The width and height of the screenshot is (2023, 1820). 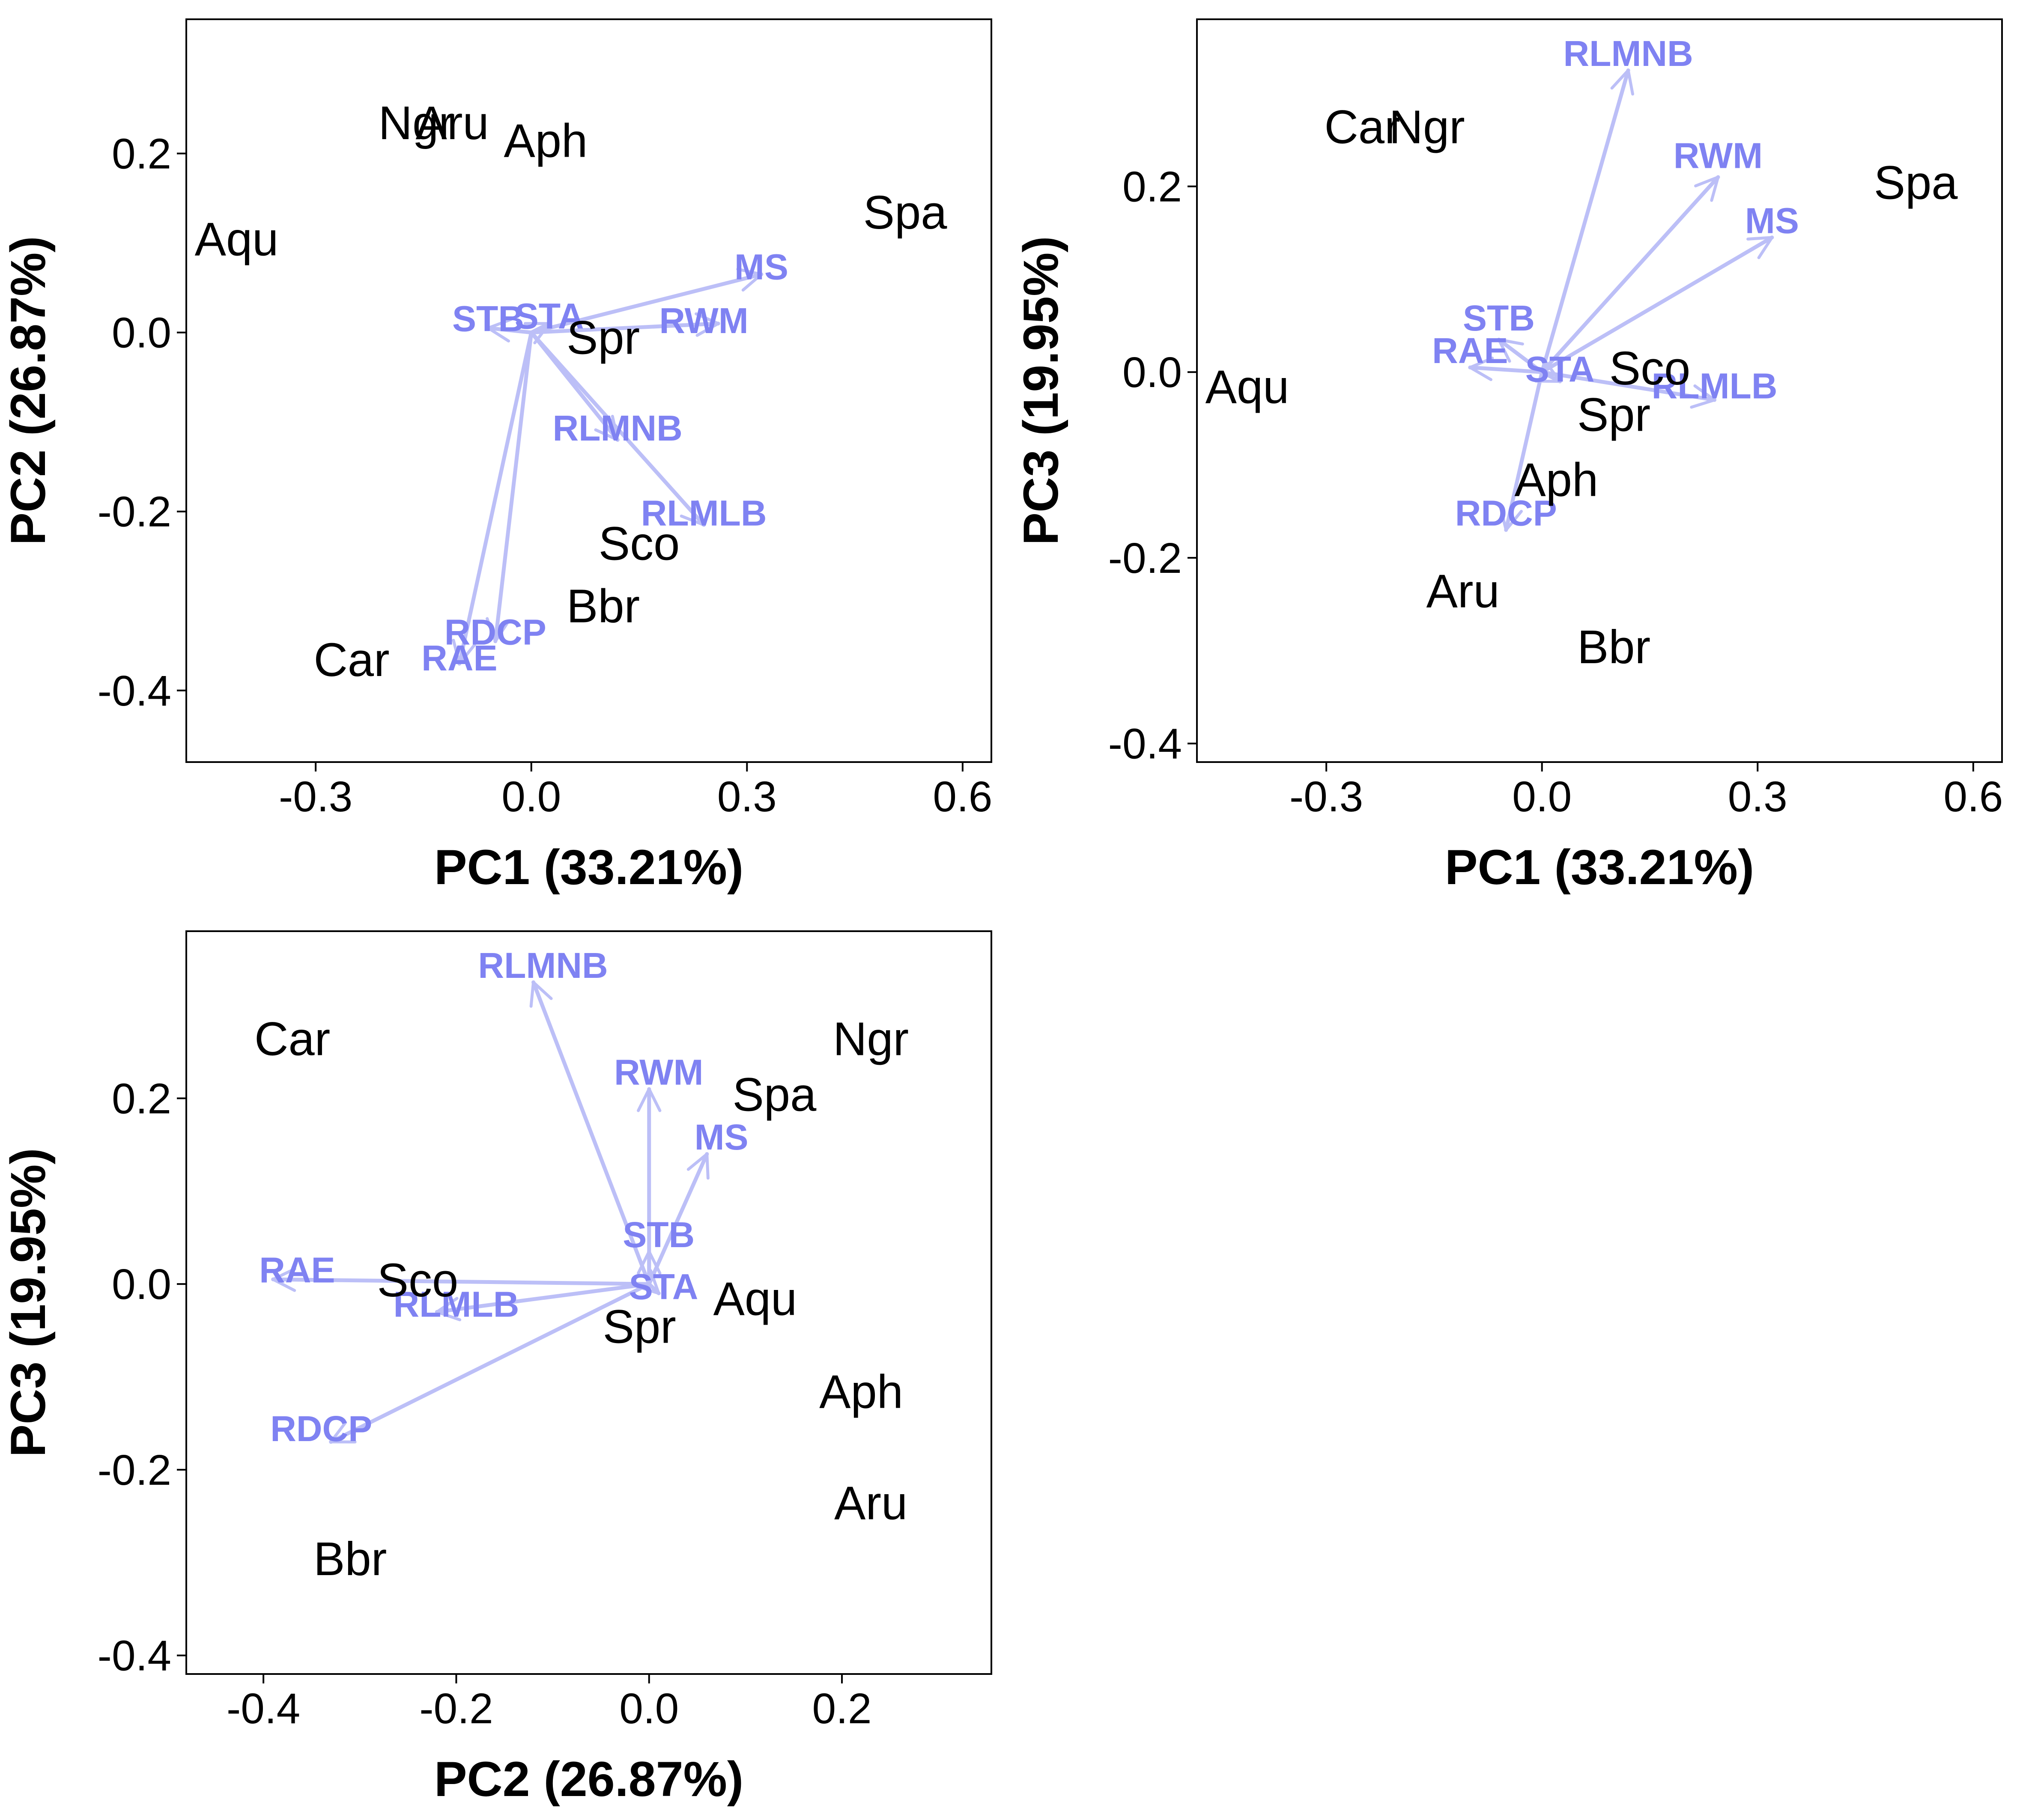 What do you see at coordinates (28, 391) in the screenshot?
I see `y-axis-title: PC2 (26.87%)` at bounding box center [28, 391].